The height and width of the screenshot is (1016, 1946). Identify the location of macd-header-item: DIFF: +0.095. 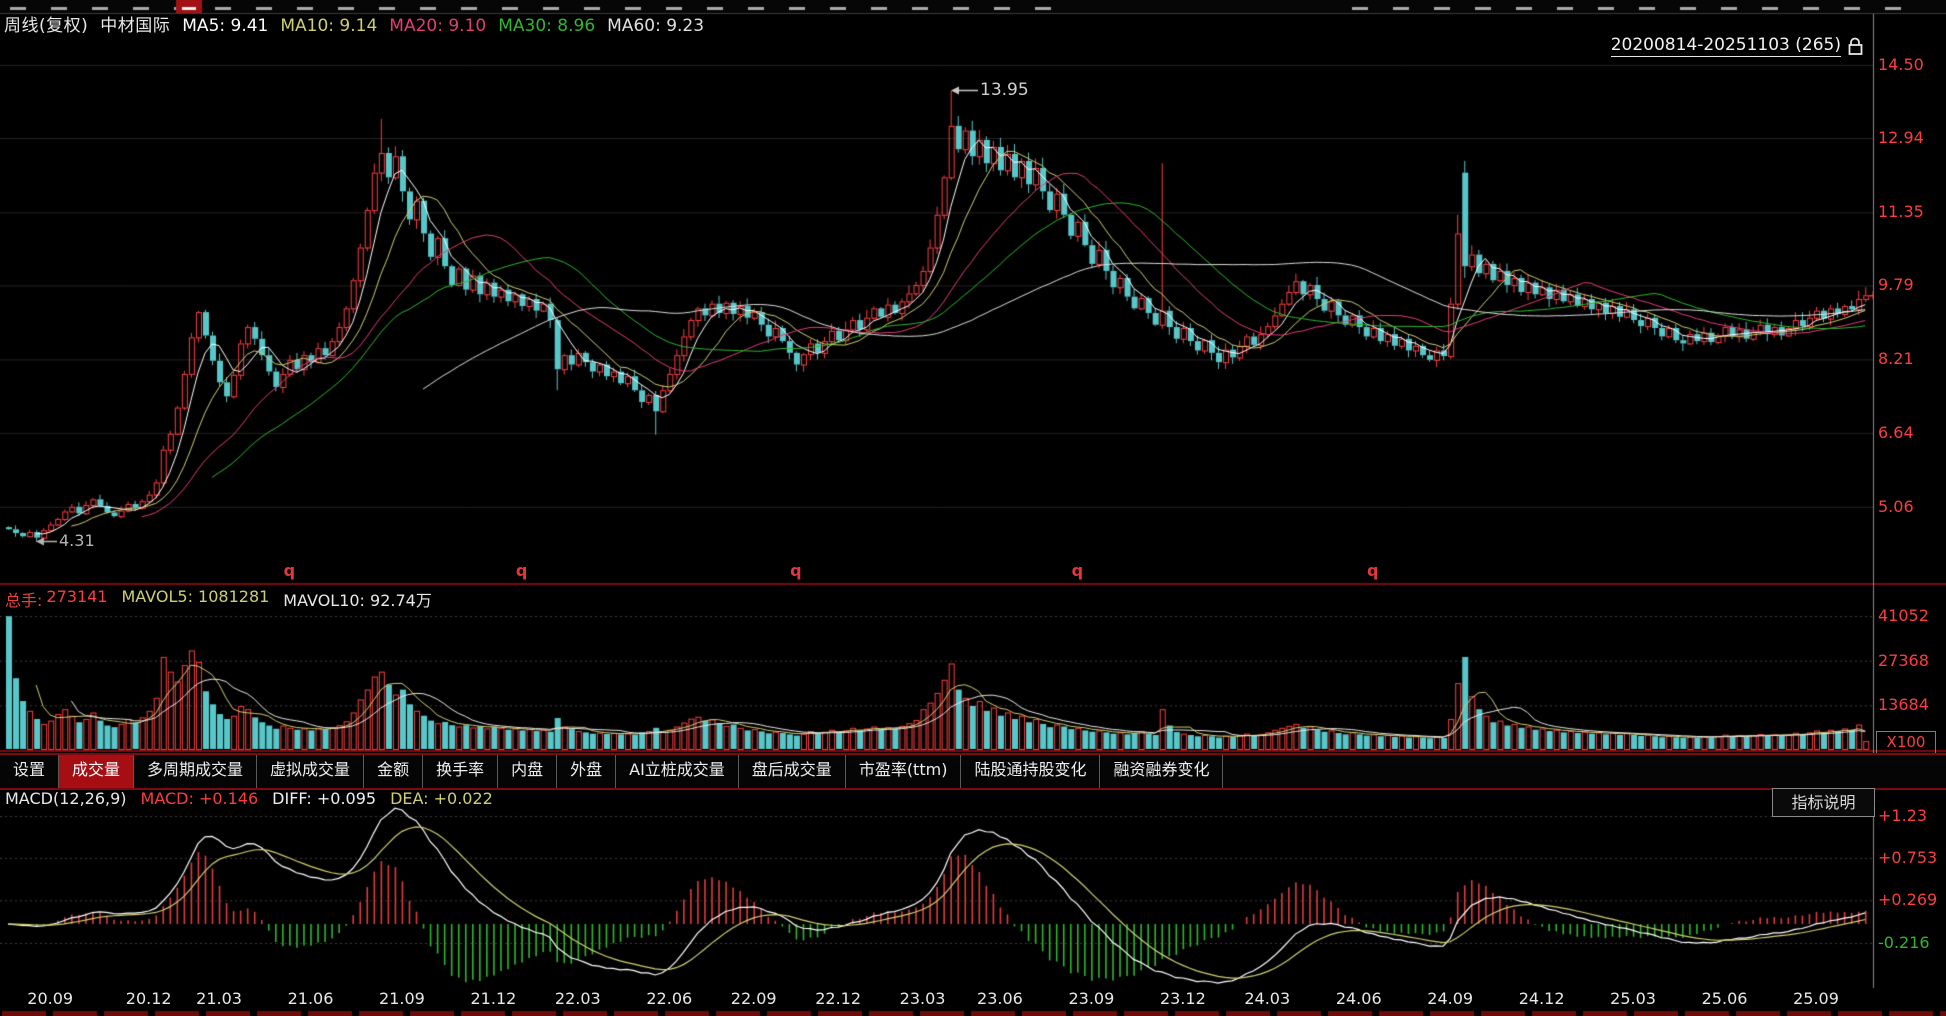
(324, 798).